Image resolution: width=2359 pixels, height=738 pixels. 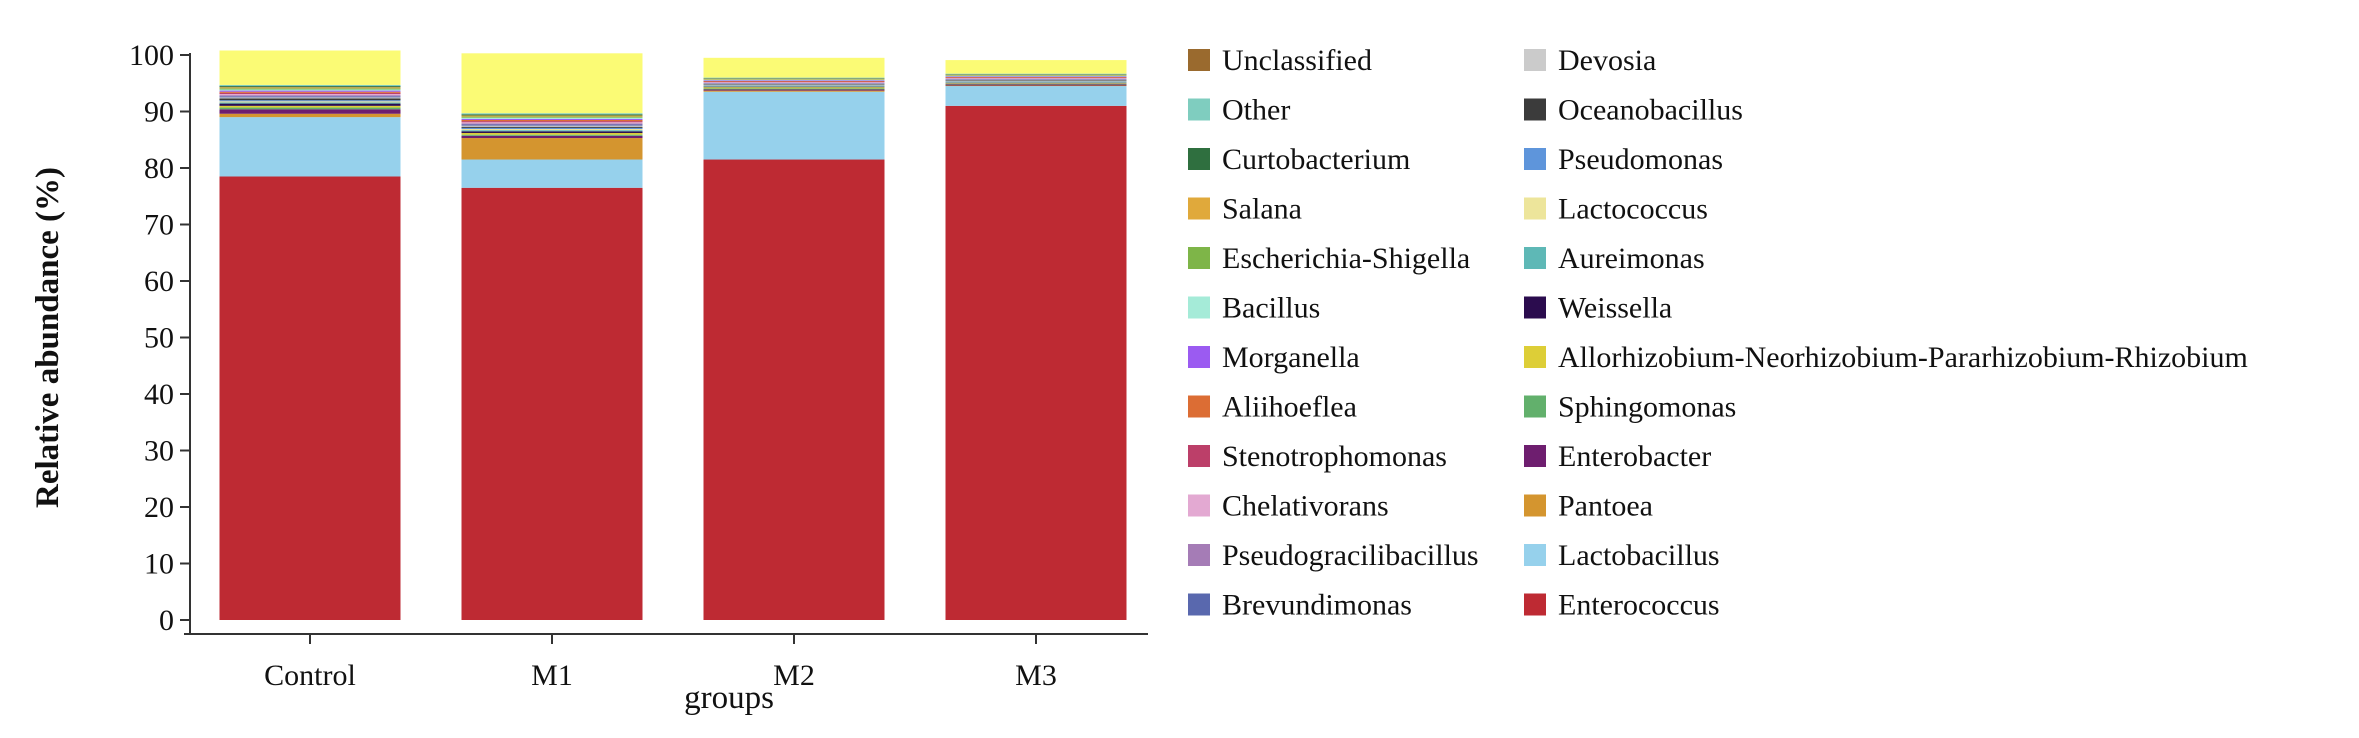 What do you see at coordinates (159, 338) in the screenshot?
I see `y-tick-label: 50` at bounding box center [159, 338].